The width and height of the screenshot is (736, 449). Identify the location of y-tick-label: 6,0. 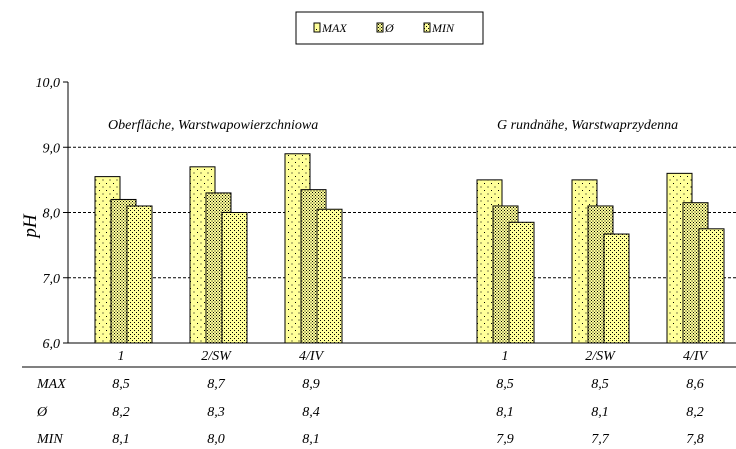
(52, 344).